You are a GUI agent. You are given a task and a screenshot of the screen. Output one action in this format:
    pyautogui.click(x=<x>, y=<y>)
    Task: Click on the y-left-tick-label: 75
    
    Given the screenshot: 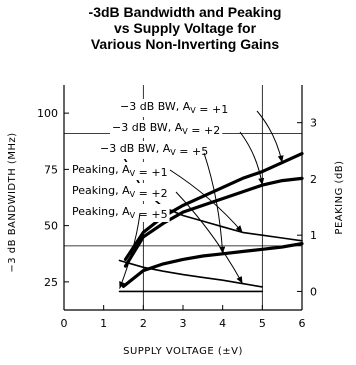 What is the action you would take?
    pyautogui.click(x=51, y=169)
    